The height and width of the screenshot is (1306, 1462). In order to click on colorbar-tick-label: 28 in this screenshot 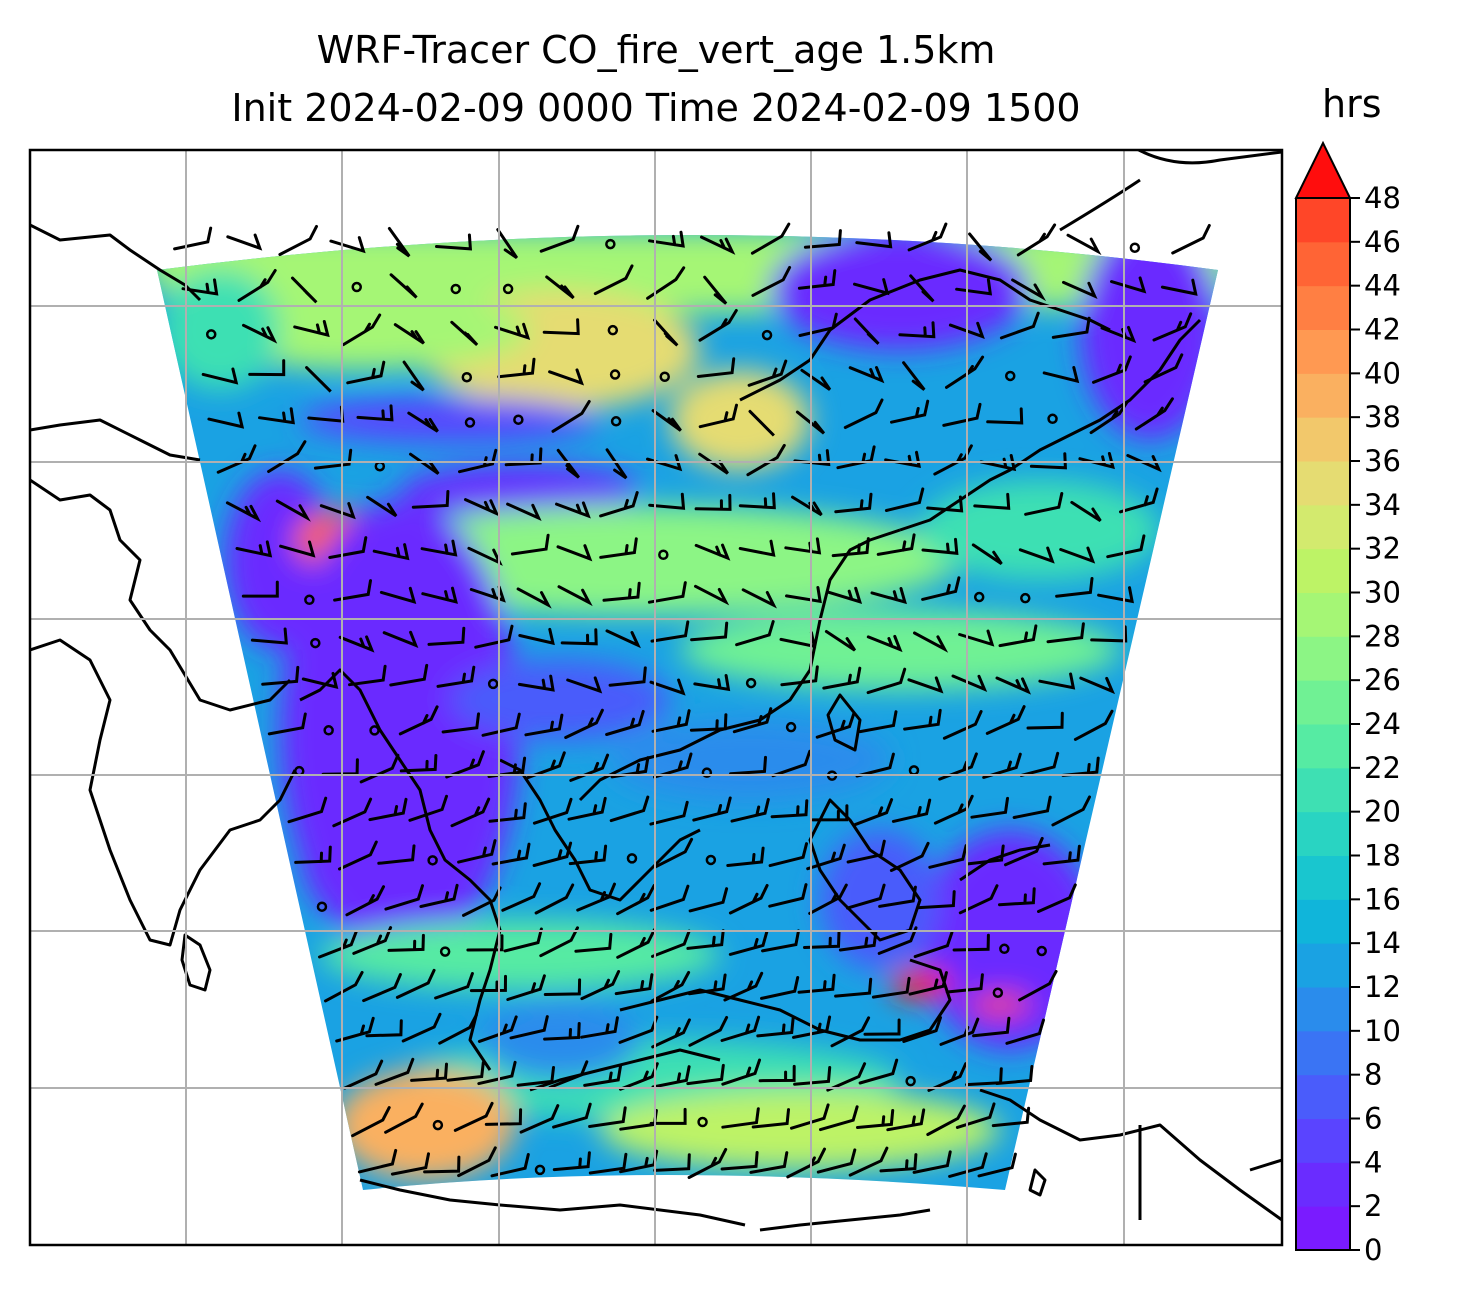, I will do `click(1382, 636)`.